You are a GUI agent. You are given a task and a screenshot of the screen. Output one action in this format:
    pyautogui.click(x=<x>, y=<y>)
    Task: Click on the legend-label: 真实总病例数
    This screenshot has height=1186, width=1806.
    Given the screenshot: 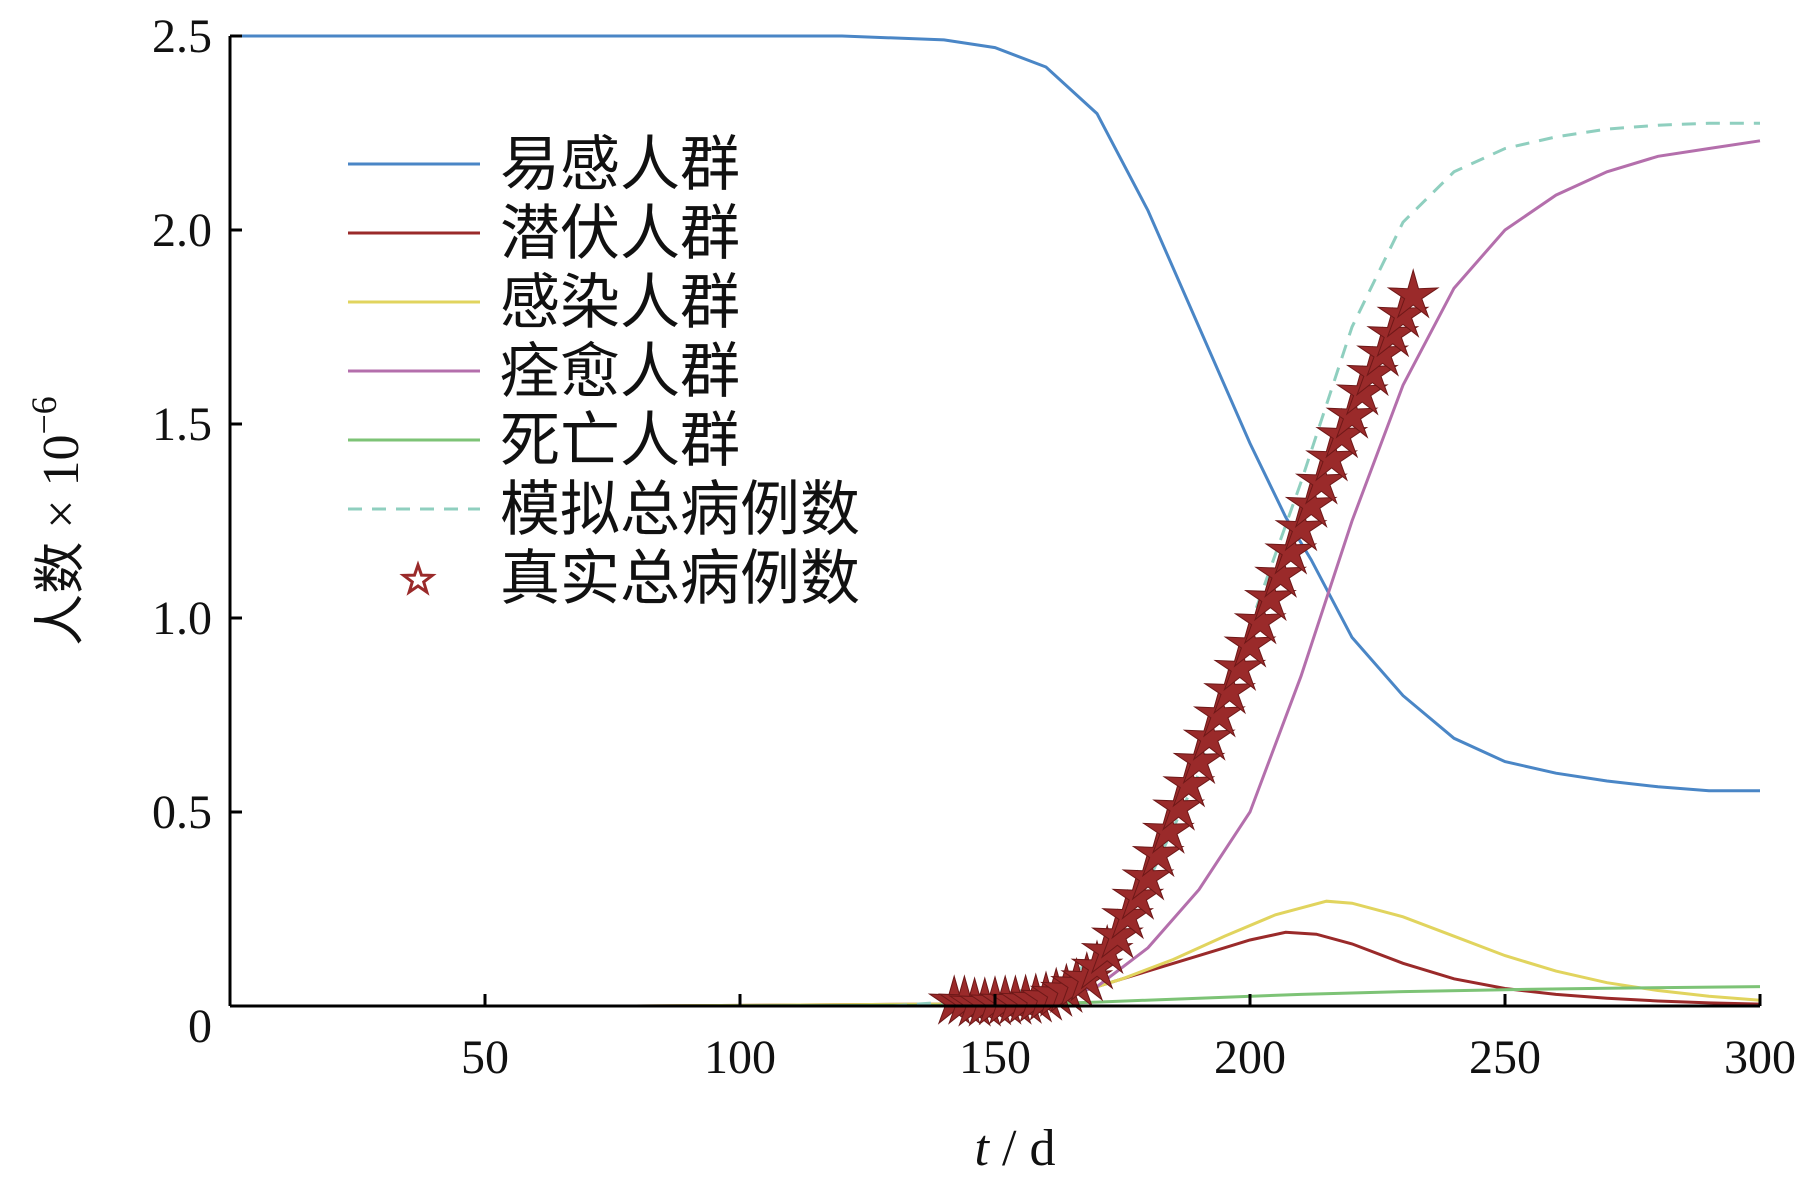 What is the action you would take?
    pyautogui.click(x=680, y=579)
    